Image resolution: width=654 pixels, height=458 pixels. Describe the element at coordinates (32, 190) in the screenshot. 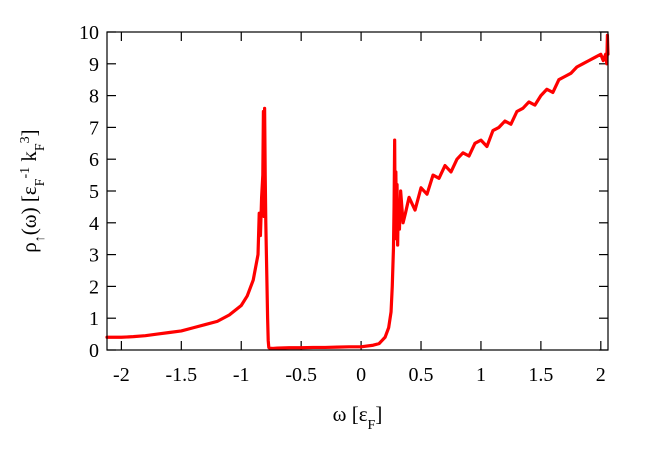

I see `y-axis-label: ρ↑(ω) [εF-1 kF3]` at that location.